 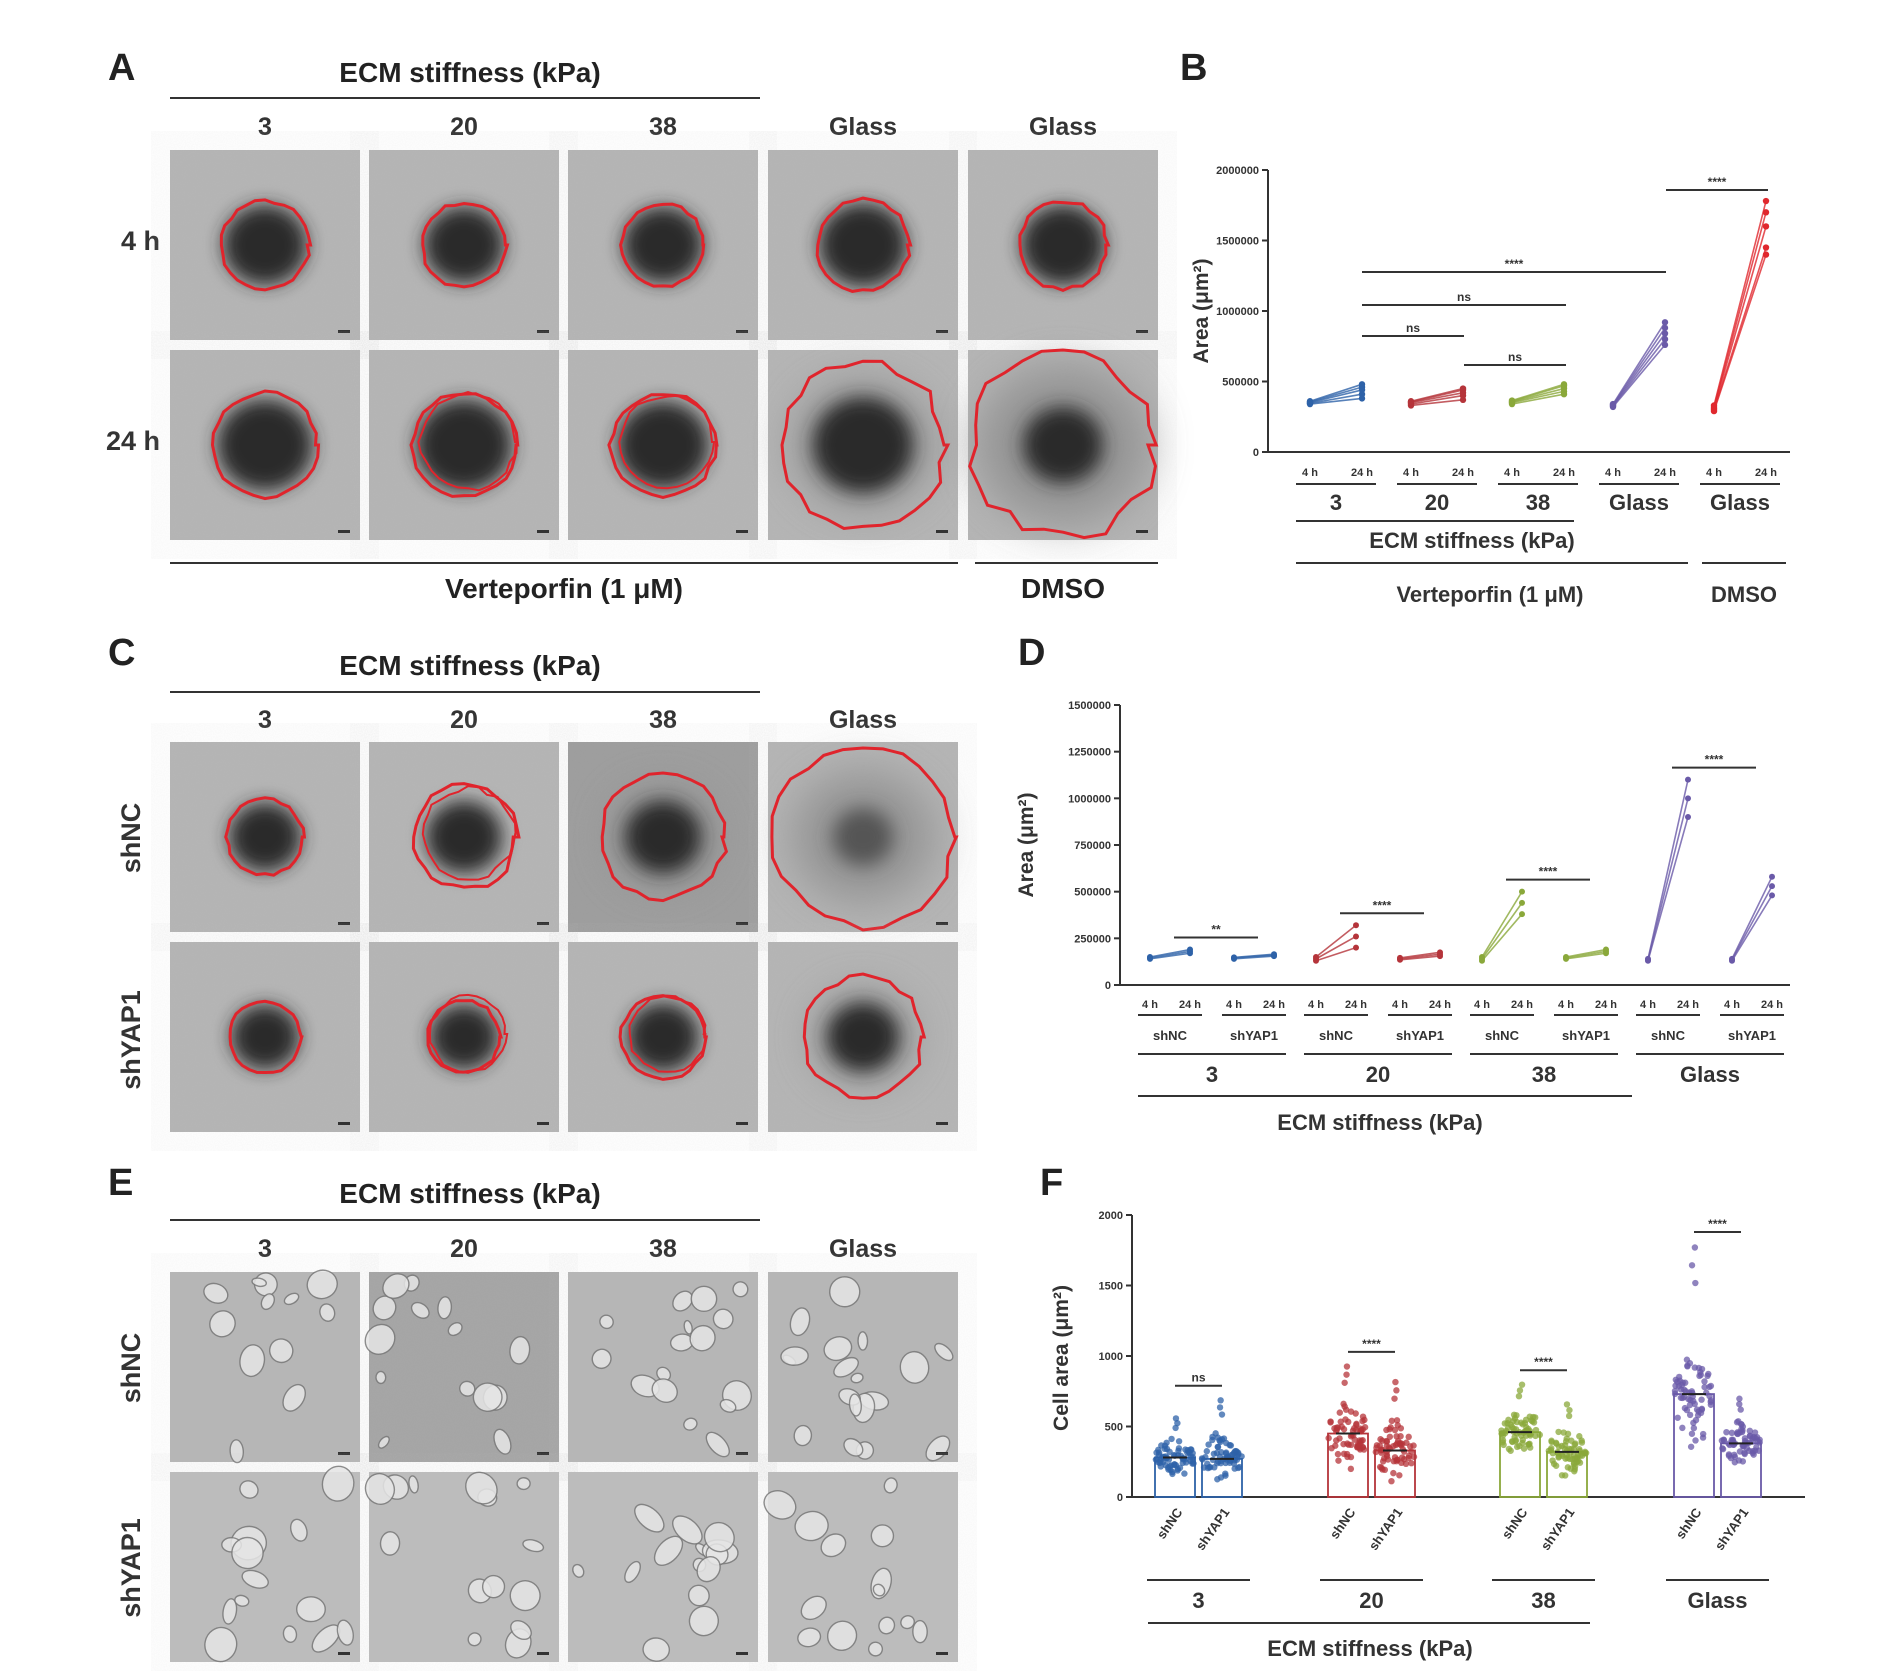 What do you see at coordinates (1193, 68) in the screenshot?
I see `panel-b-letter: B` at bounding box center [1193, 68].